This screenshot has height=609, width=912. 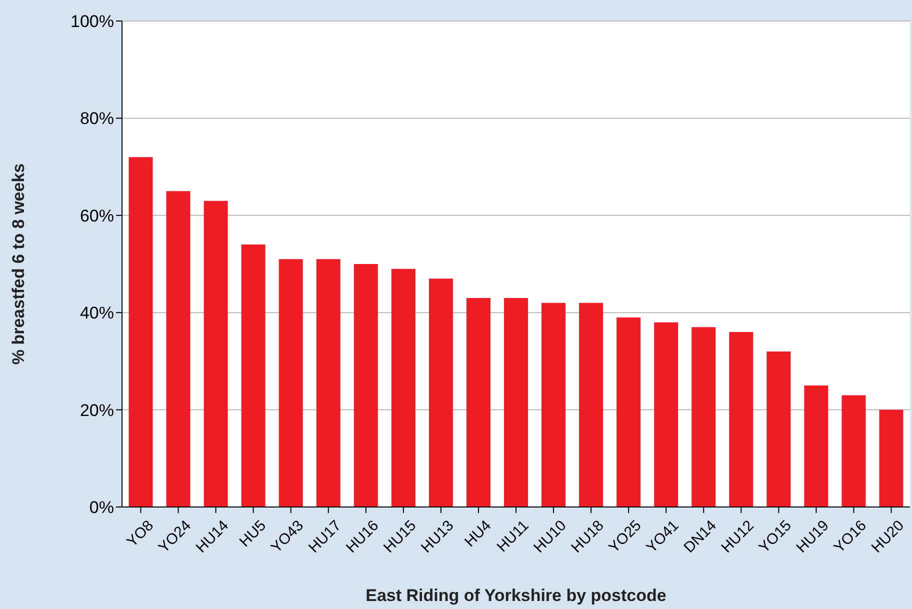 What do you see at coordinates (18, 264) in the screenshot?
I see `y-axis-title: % breastfed 6 to 8 weeks` at bounding box center [18, 264].